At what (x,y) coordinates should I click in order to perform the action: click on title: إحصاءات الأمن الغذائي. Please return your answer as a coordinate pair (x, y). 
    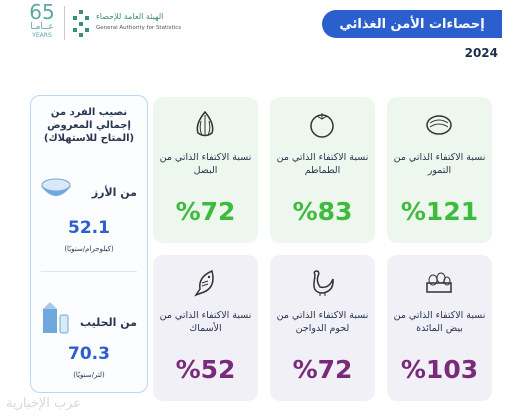
    Looking at the image, I should click on (412, 24).